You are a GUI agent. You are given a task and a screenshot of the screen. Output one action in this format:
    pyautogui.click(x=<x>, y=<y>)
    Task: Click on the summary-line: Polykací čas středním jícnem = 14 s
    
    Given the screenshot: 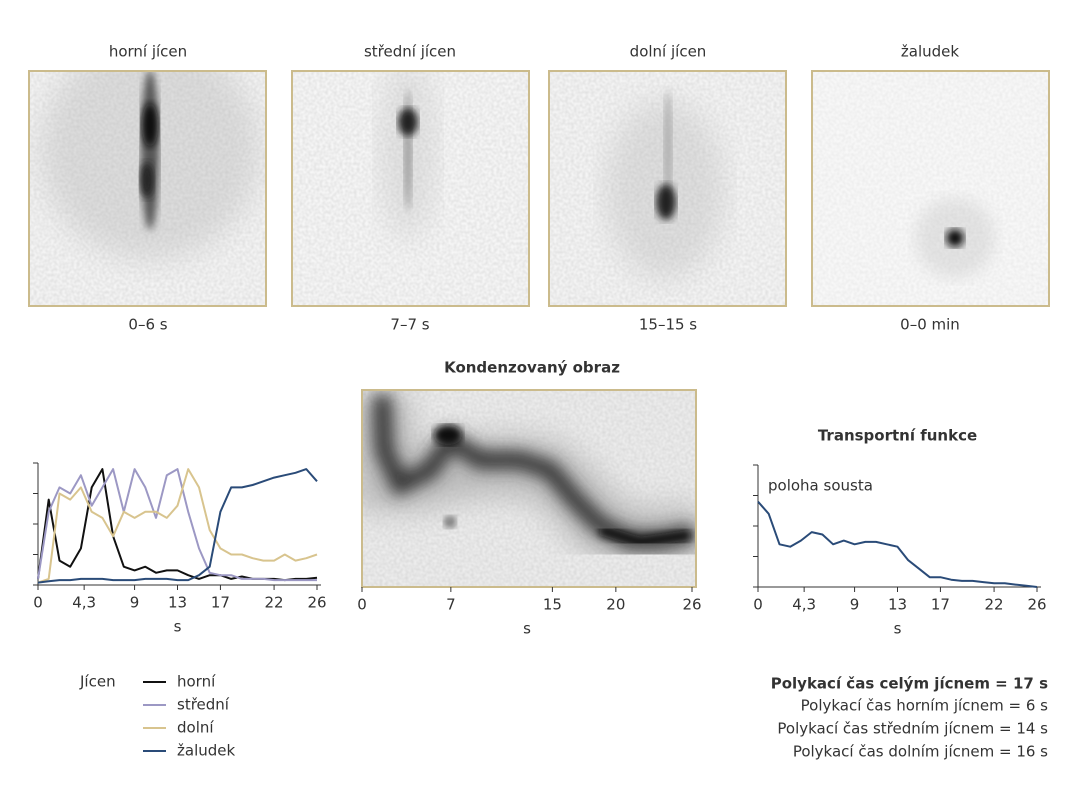 What is the action you would take?
    pyautogui.click(x=912, y=729)
    